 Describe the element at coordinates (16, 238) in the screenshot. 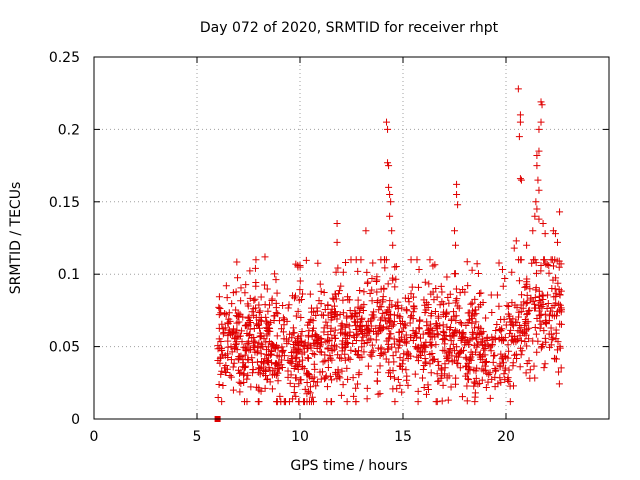

I see `y-axis-label: SRMTID / TECUs` at that location.